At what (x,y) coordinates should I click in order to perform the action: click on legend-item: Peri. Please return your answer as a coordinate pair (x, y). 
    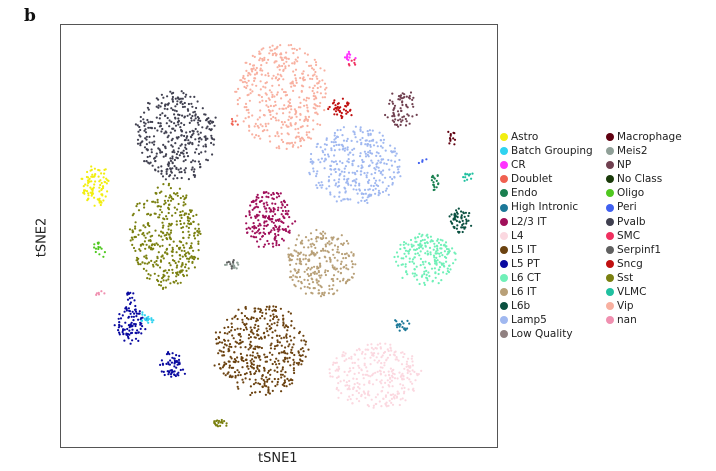
    Looking at the image, I should click on (644, 207).